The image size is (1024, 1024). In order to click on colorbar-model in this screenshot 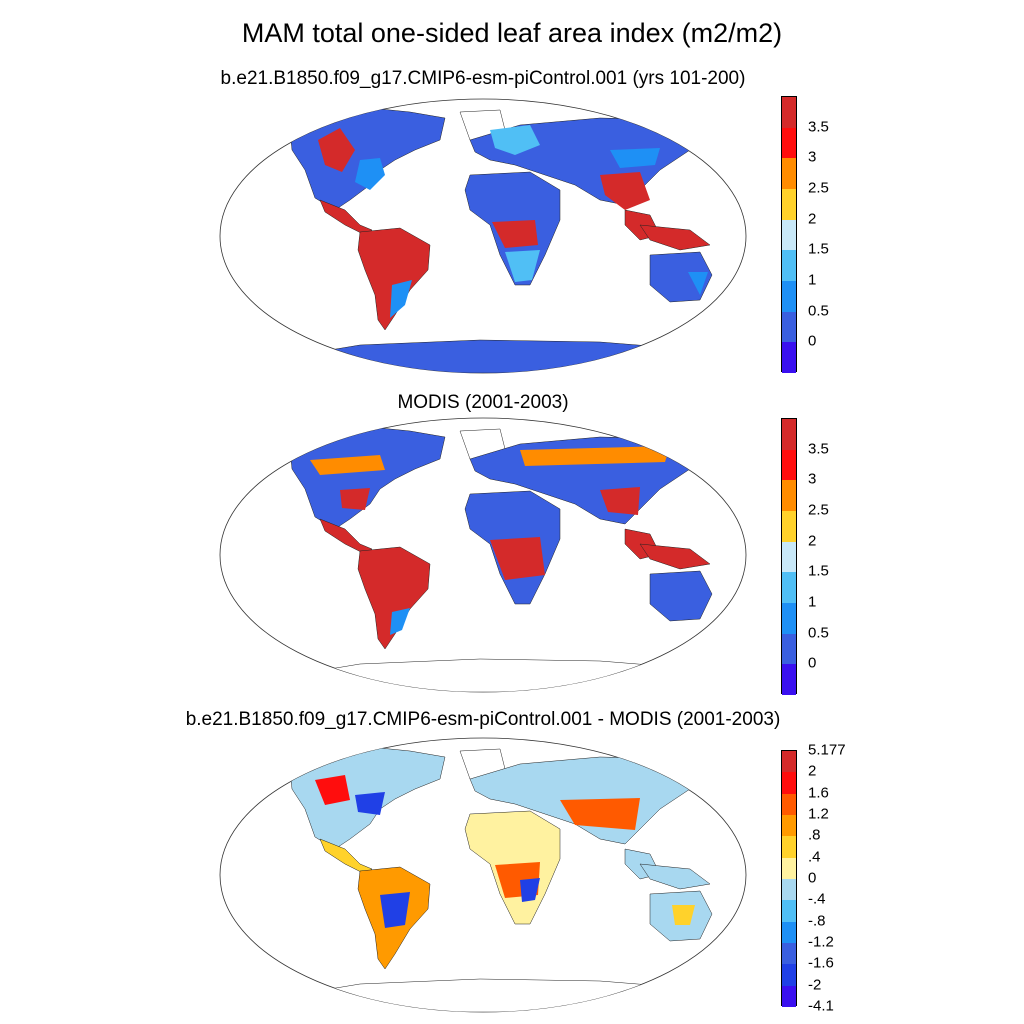, I will do `click(789, 234)`.